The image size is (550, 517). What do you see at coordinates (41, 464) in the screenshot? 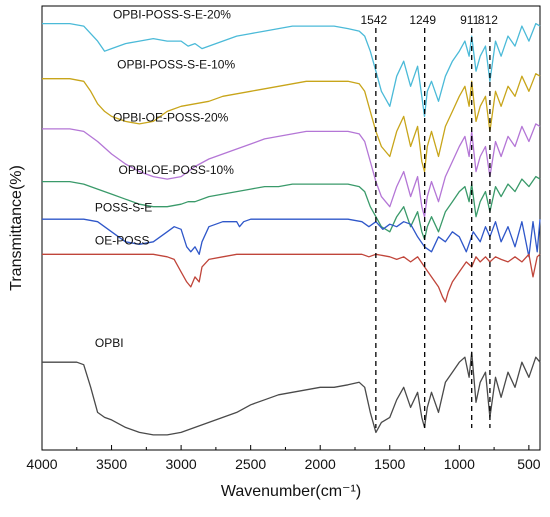
I see `x-tick-label-4000: 4000` at bounding box center [41, 464].